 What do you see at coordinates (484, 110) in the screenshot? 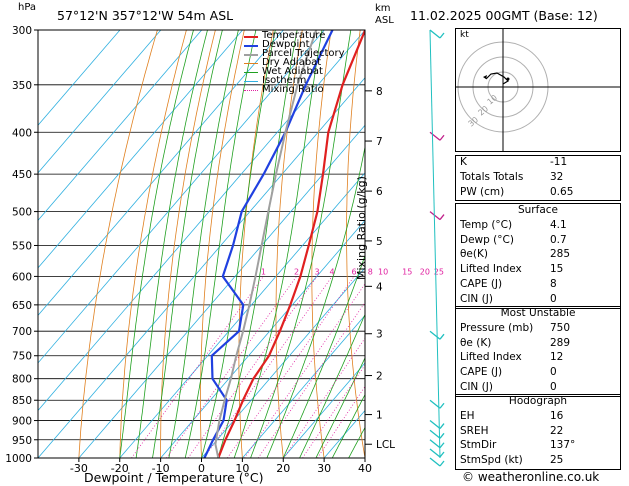
I see `hodograph-ring-label-20: 20` at bounding box center [484, 110].